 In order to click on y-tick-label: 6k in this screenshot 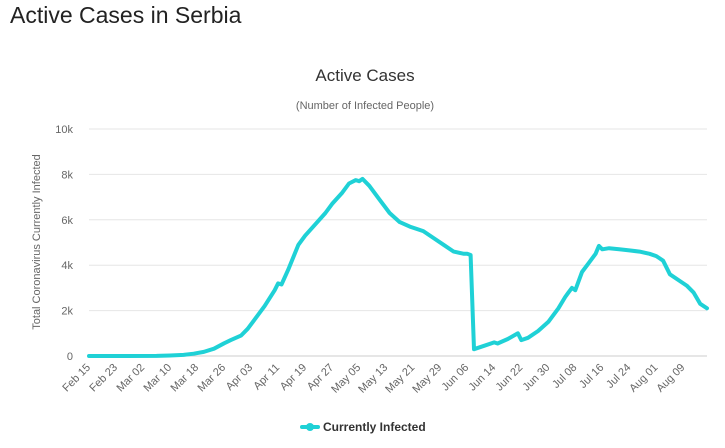, I will do `click(67, 221)`.